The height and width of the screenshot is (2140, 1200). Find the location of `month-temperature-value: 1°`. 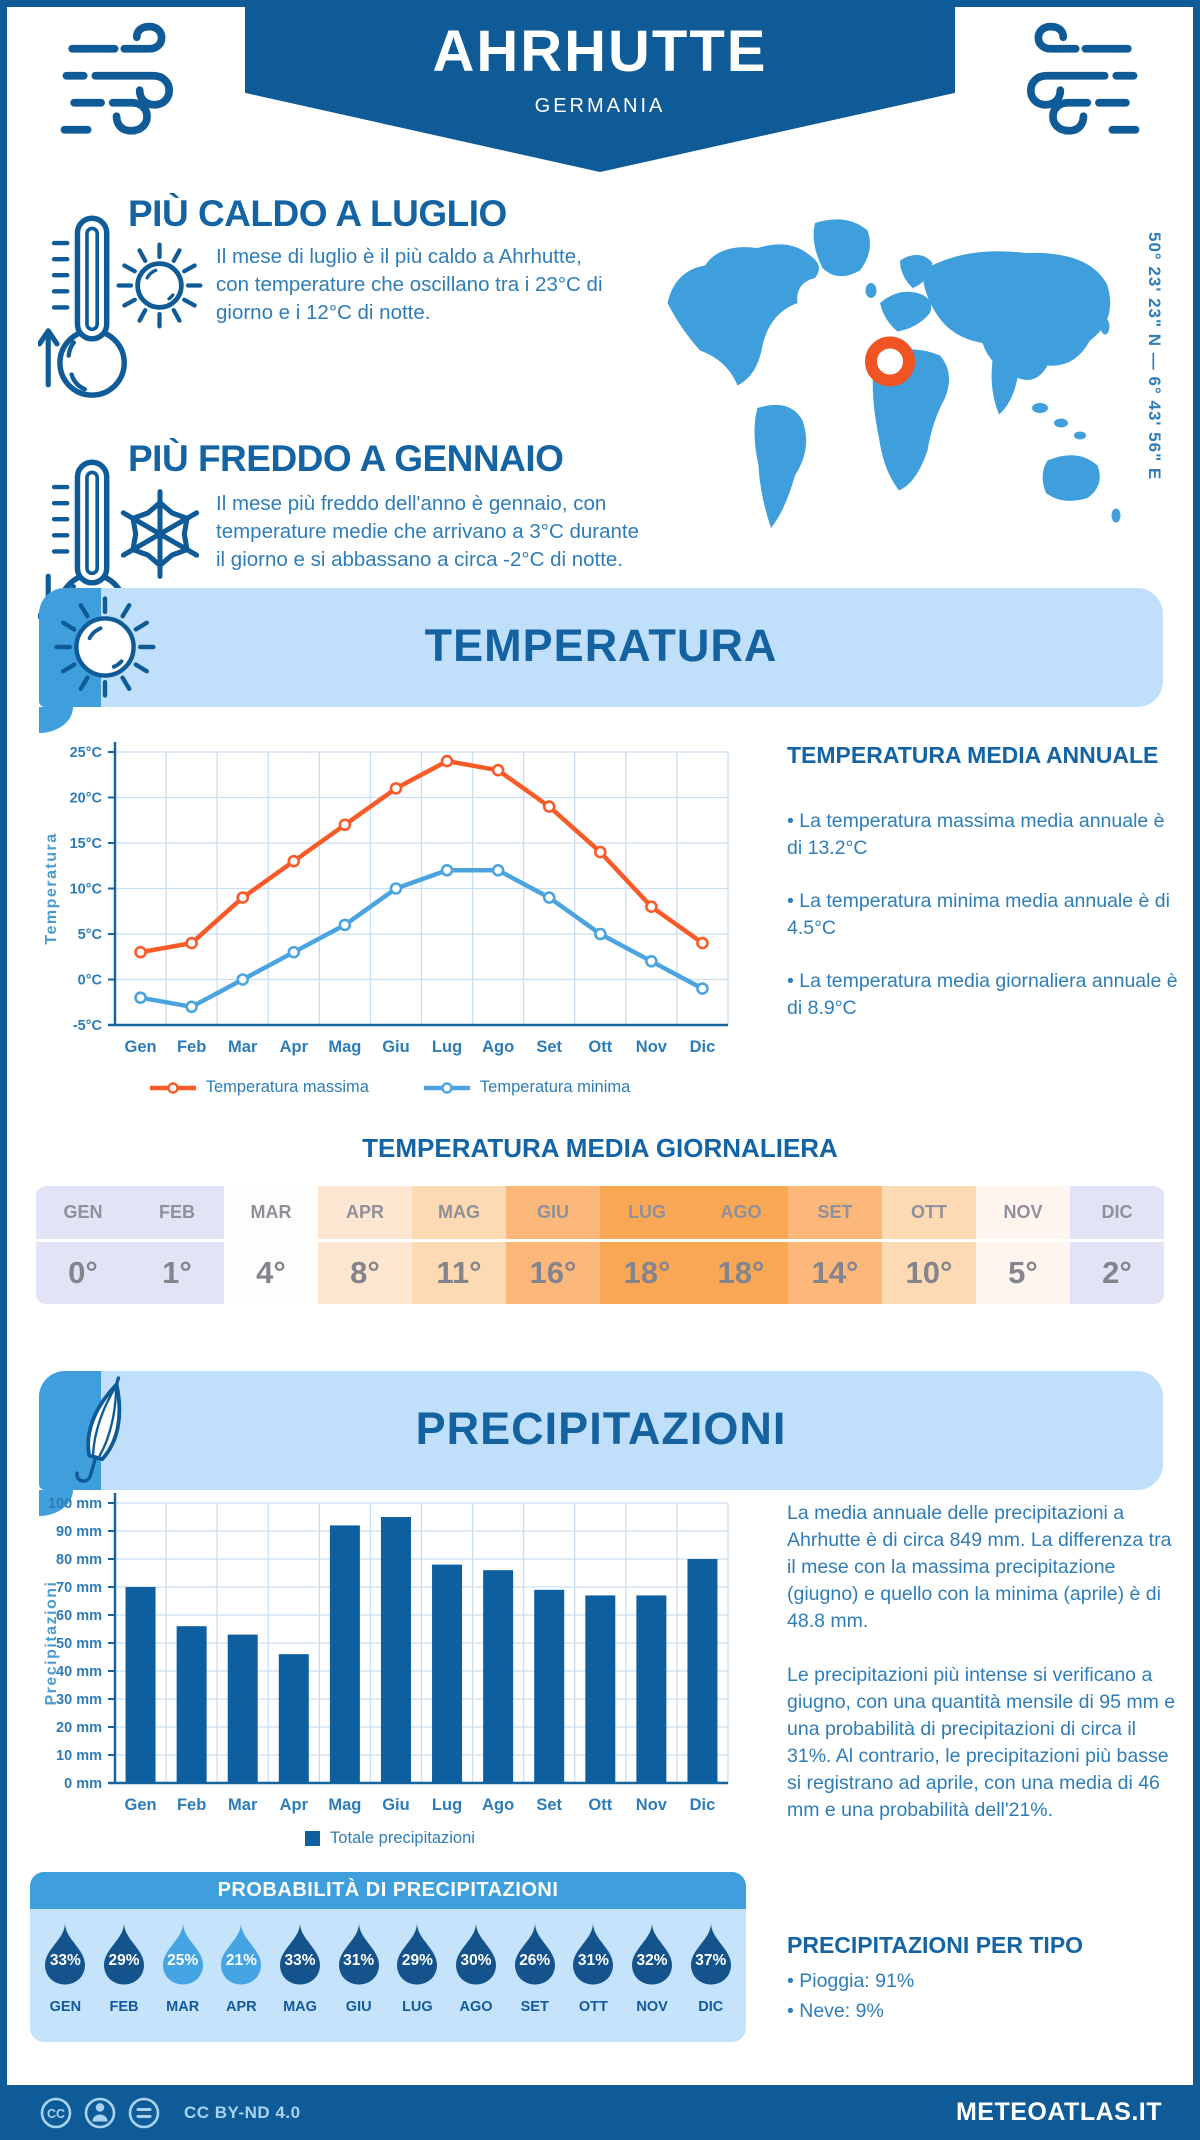

month-temperature-value: 1° is located at coordinates (177, 1273).